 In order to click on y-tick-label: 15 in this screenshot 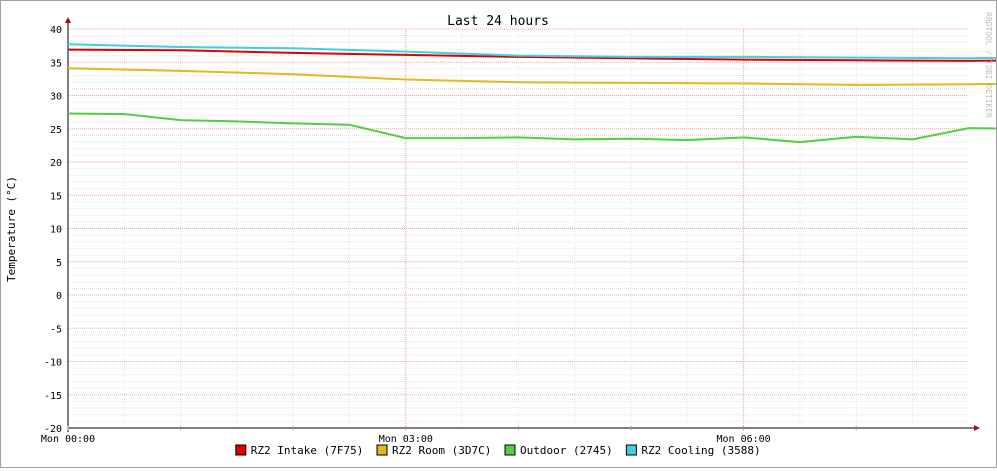, I will do `click(56, 196)`.